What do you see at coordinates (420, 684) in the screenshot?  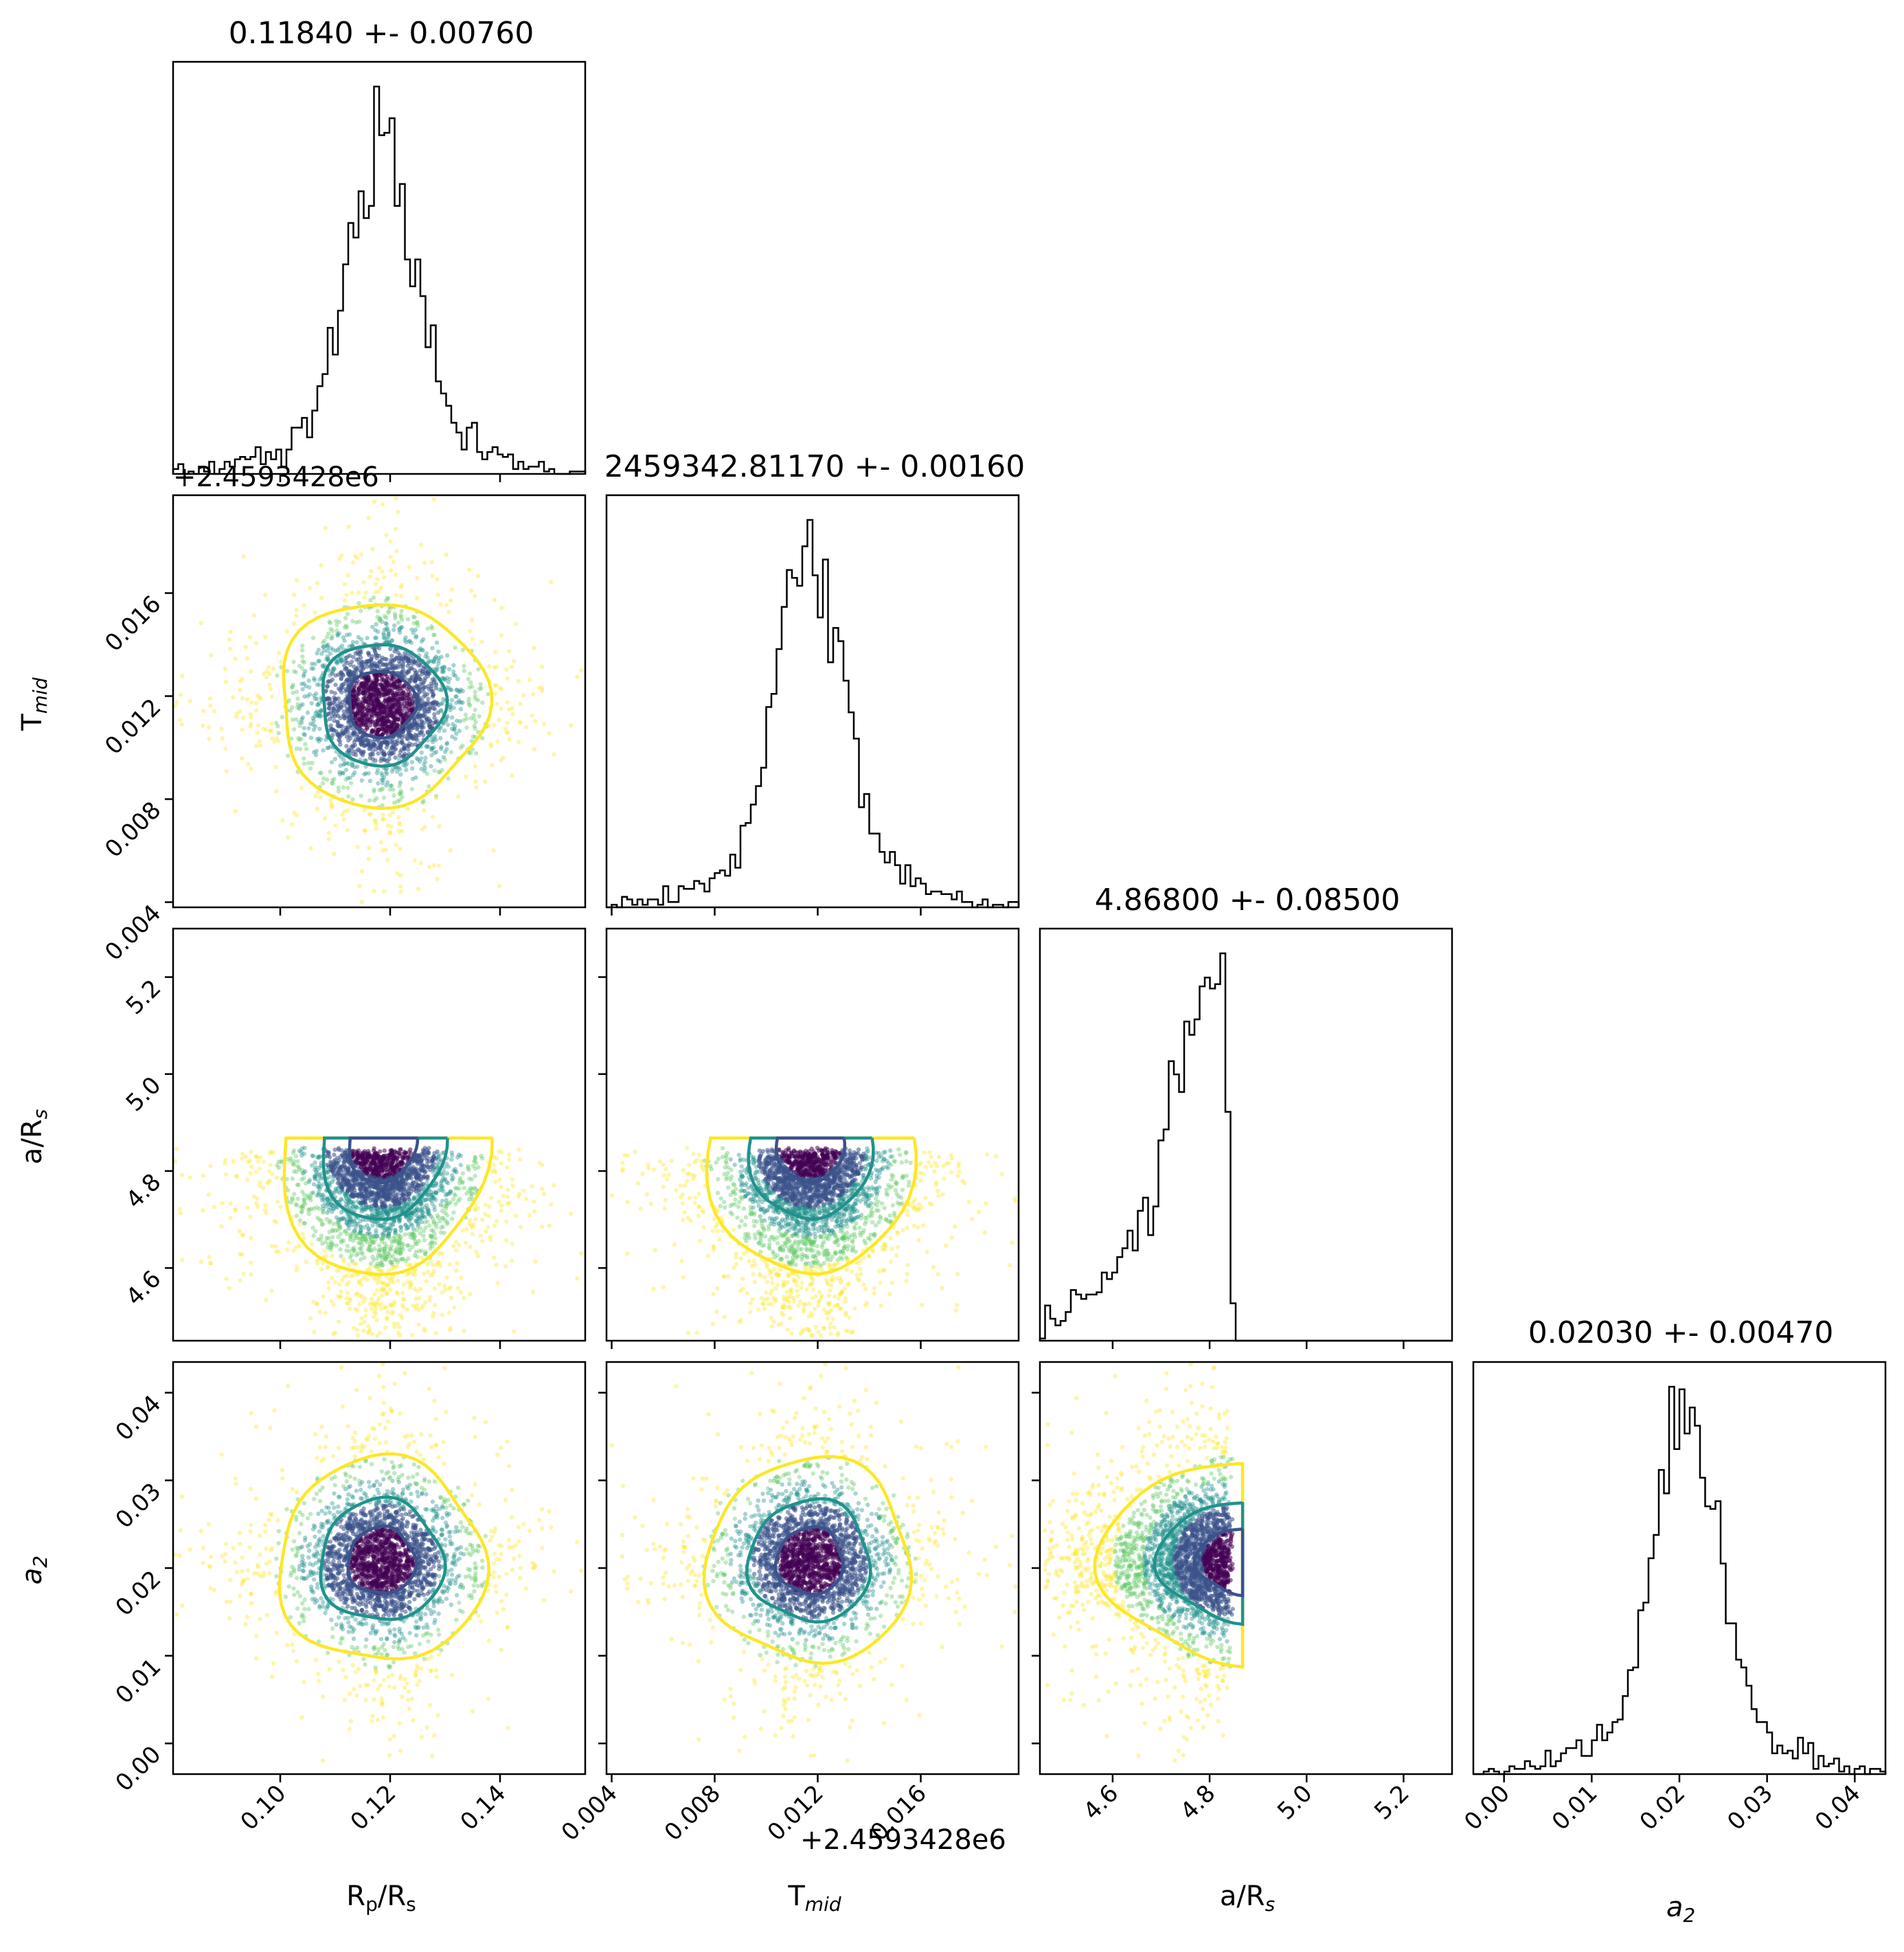 I see `scatter-point-1980` at bounding box center [420, 684].